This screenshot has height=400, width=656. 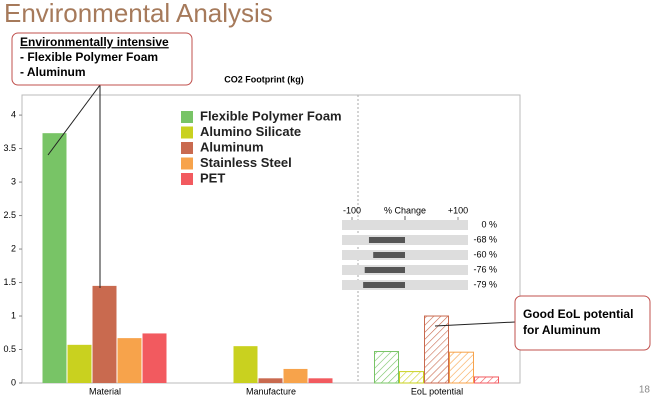 I want to click on y-tick-label: 3.5, so click(x=9, y=148).